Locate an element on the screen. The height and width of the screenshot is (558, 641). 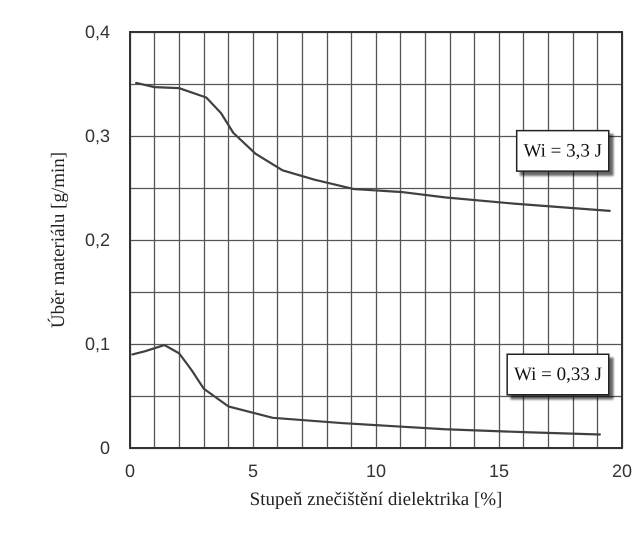
x-tick-label: 10 is located at coordinates (376, 471).